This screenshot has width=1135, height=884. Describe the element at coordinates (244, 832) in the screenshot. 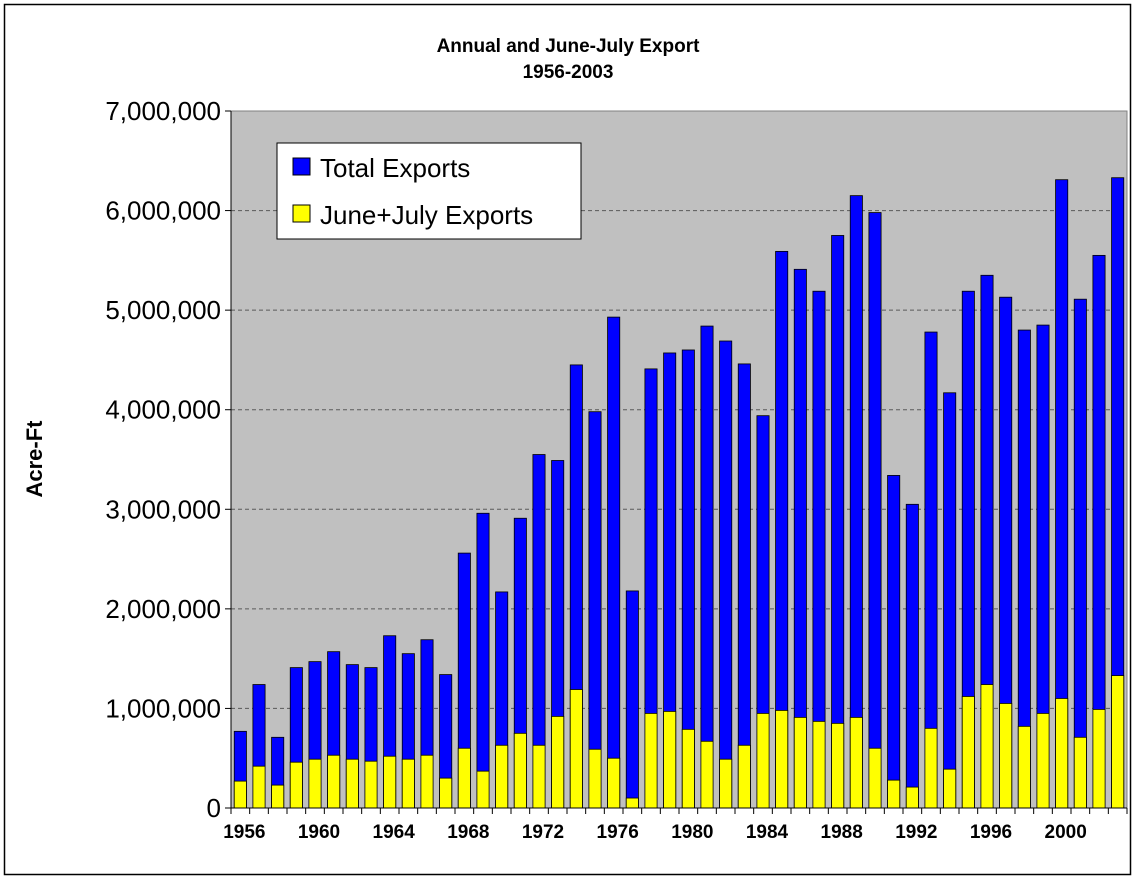

I see `x-tick-label: 1956` at that location.